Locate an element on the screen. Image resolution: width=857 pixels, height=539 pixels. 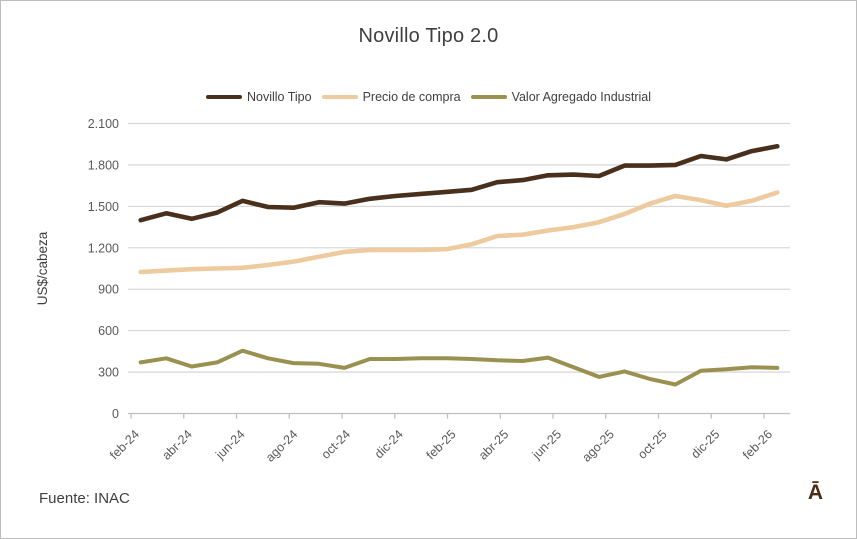
series-line-novillo-tipo is located at coordinates (459, 183).